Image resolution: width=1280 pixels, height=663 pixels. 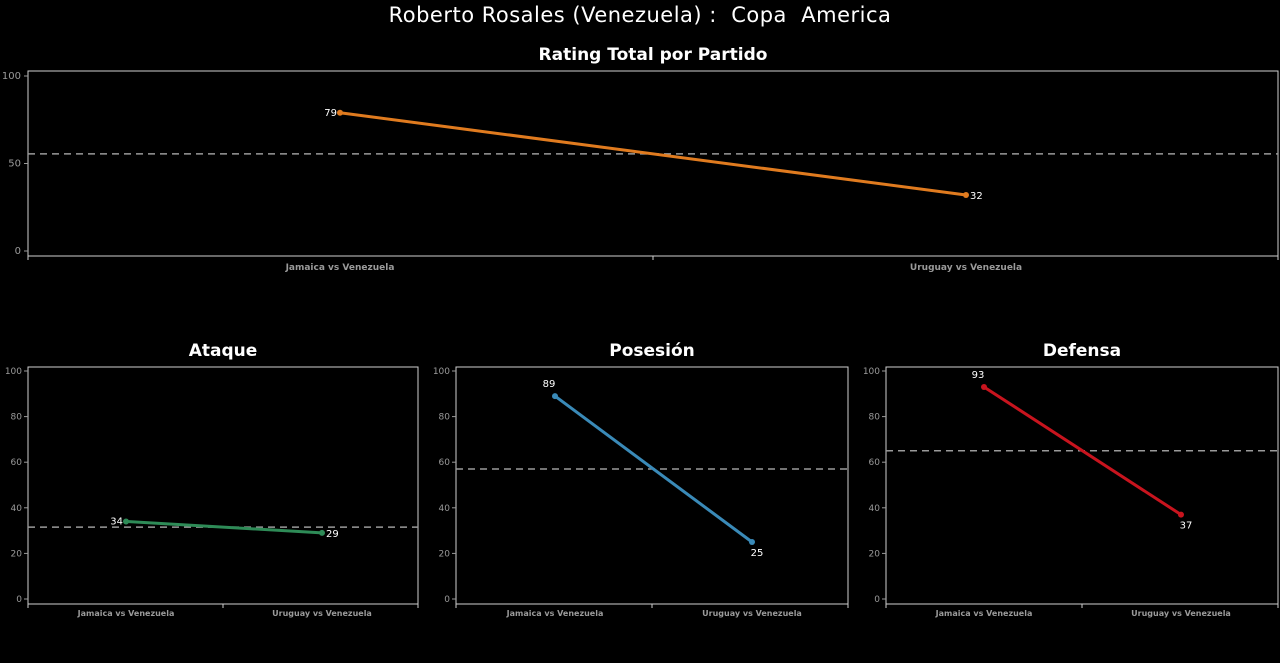 What do you see at coordinates (441, 372) in the screenshot?
I see `posesion-ytick-label: 100` at bounding box center [441, 372].